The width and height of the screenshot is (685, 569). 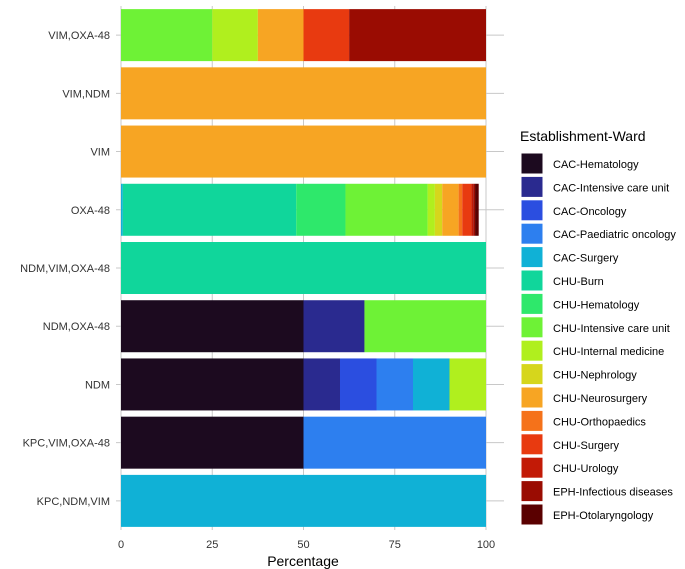 What do you see at coordinates (595, 376) in the screenshot?
I see `legend-label: CHU-Nephrology` at bounding box center [595, 376].